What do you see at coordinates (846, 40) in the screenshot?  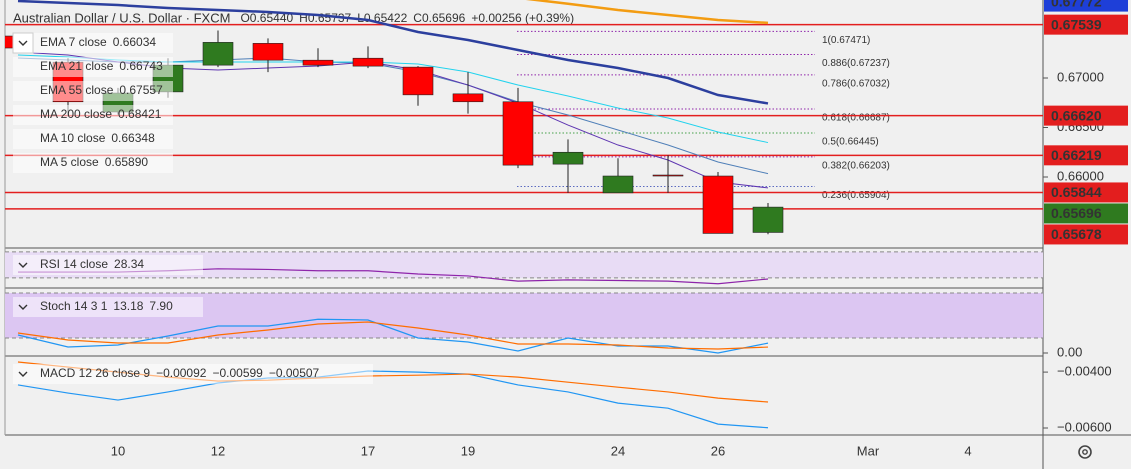 I see `fib-label: 1(0.67471)` at bounding box center [846, 40].